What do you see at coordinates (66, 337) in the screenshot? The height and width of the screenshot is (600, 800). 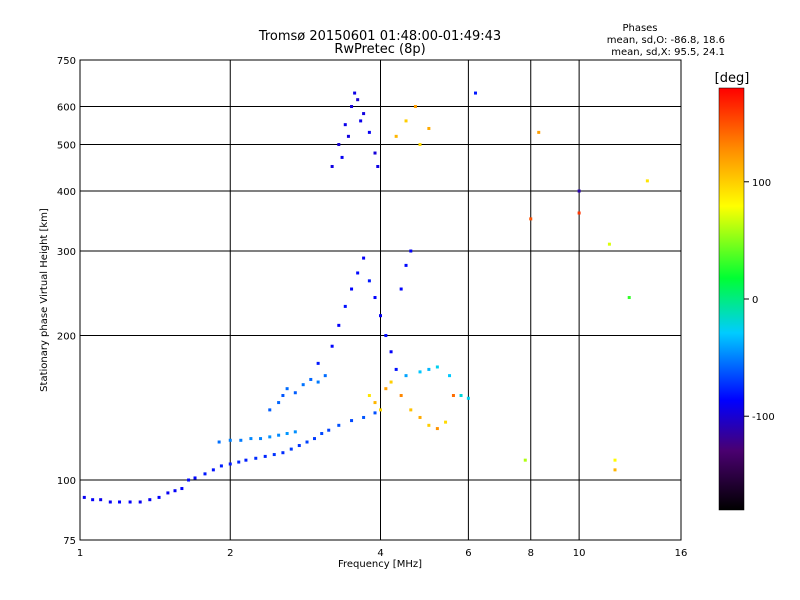 I see `y-tick-label: 200` at bounding box center [66, 337].